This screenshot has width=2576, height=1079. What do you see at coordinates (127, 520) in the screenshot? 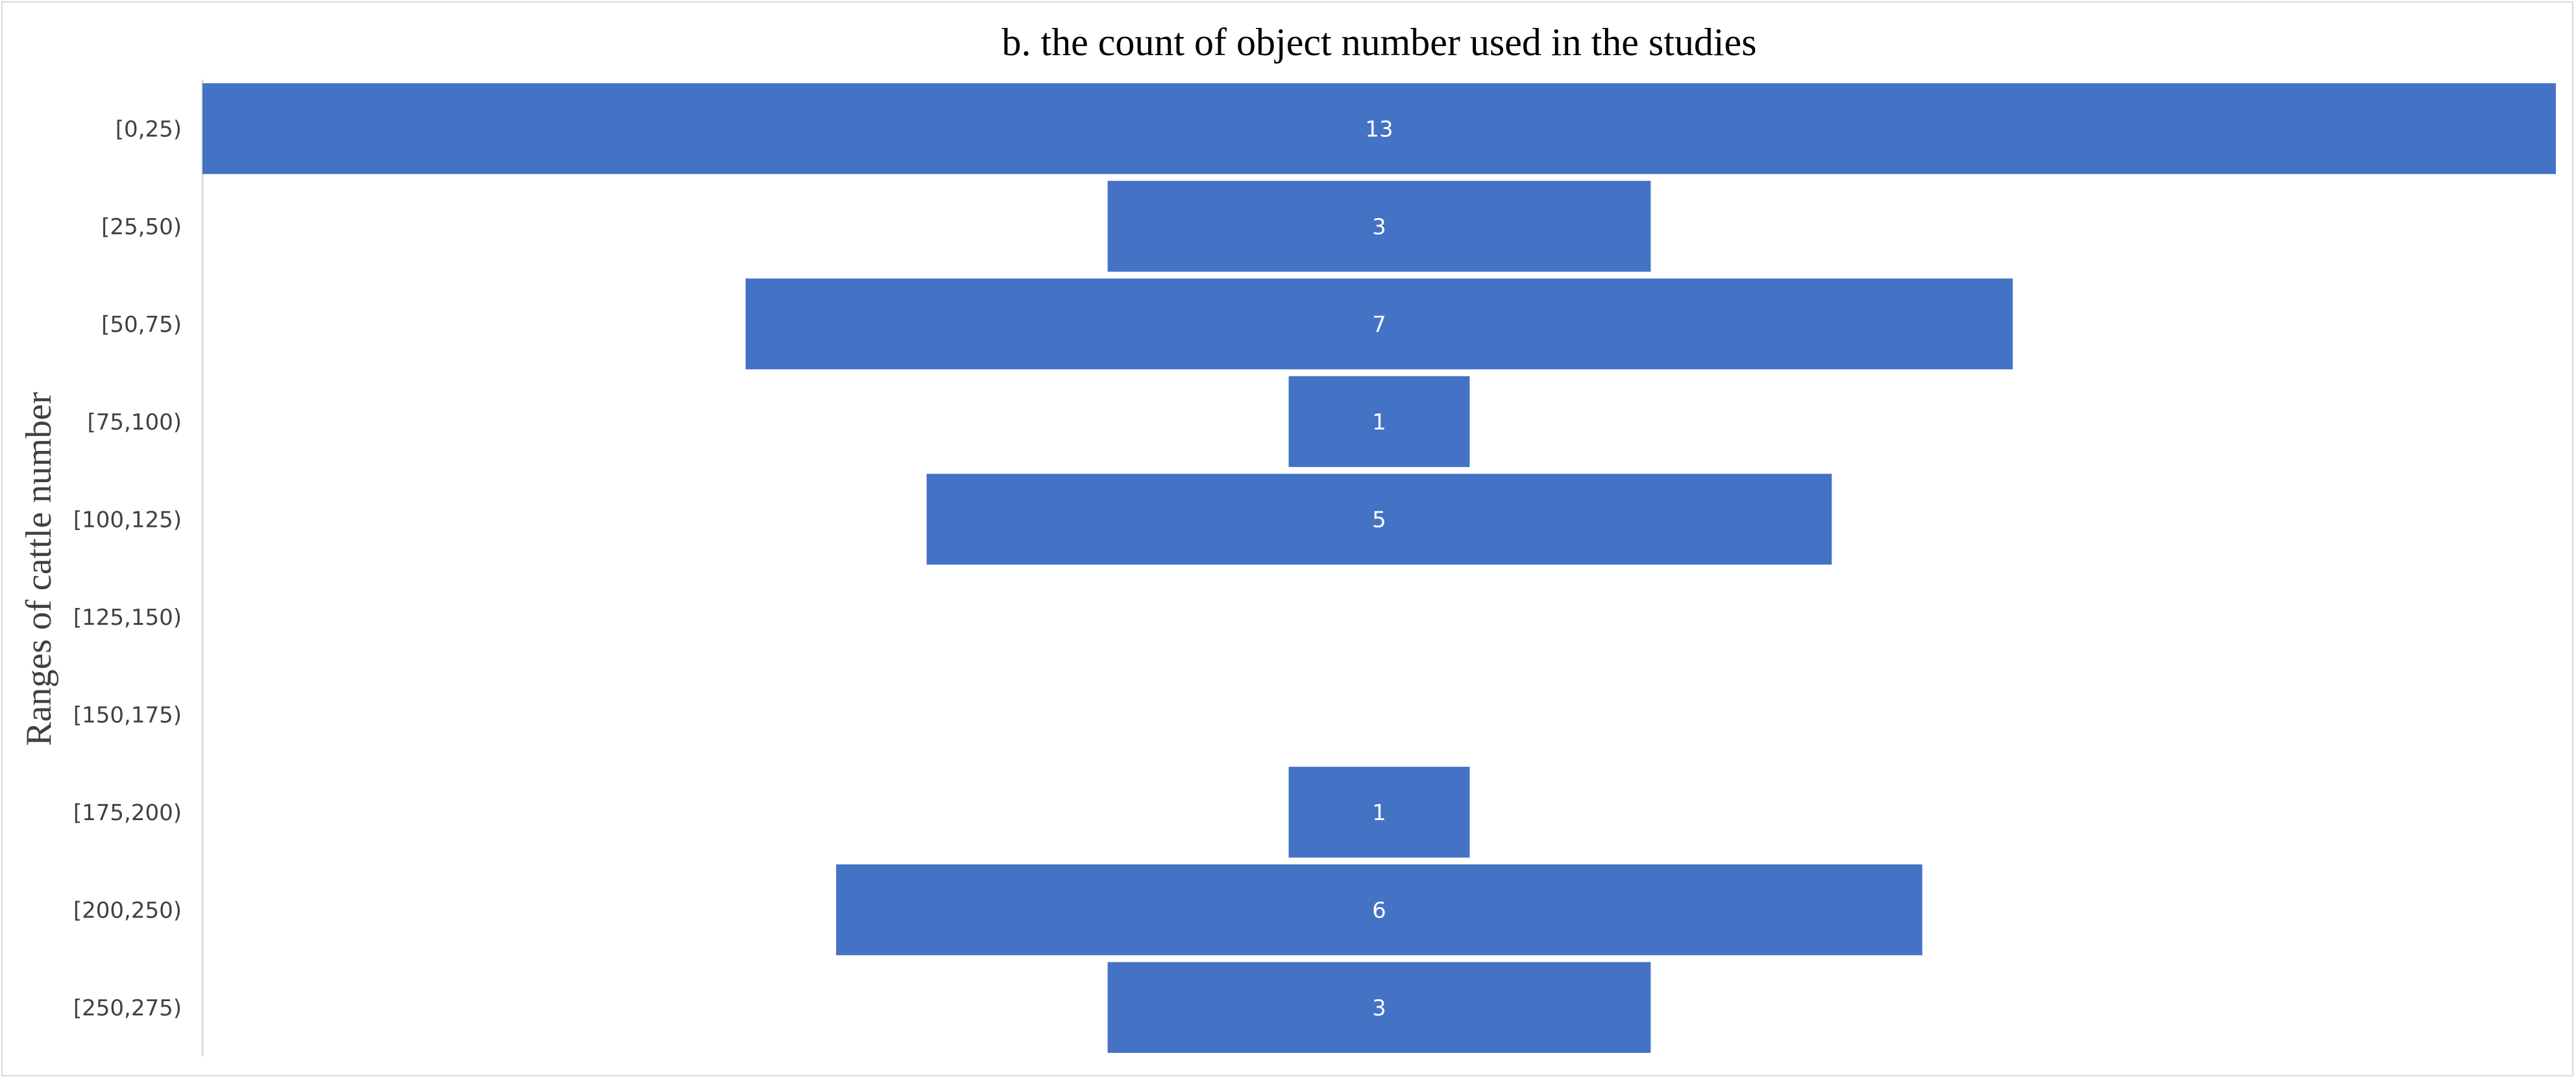
I see `y-tick-label: [100,125)` at bounding box center [127, 520].